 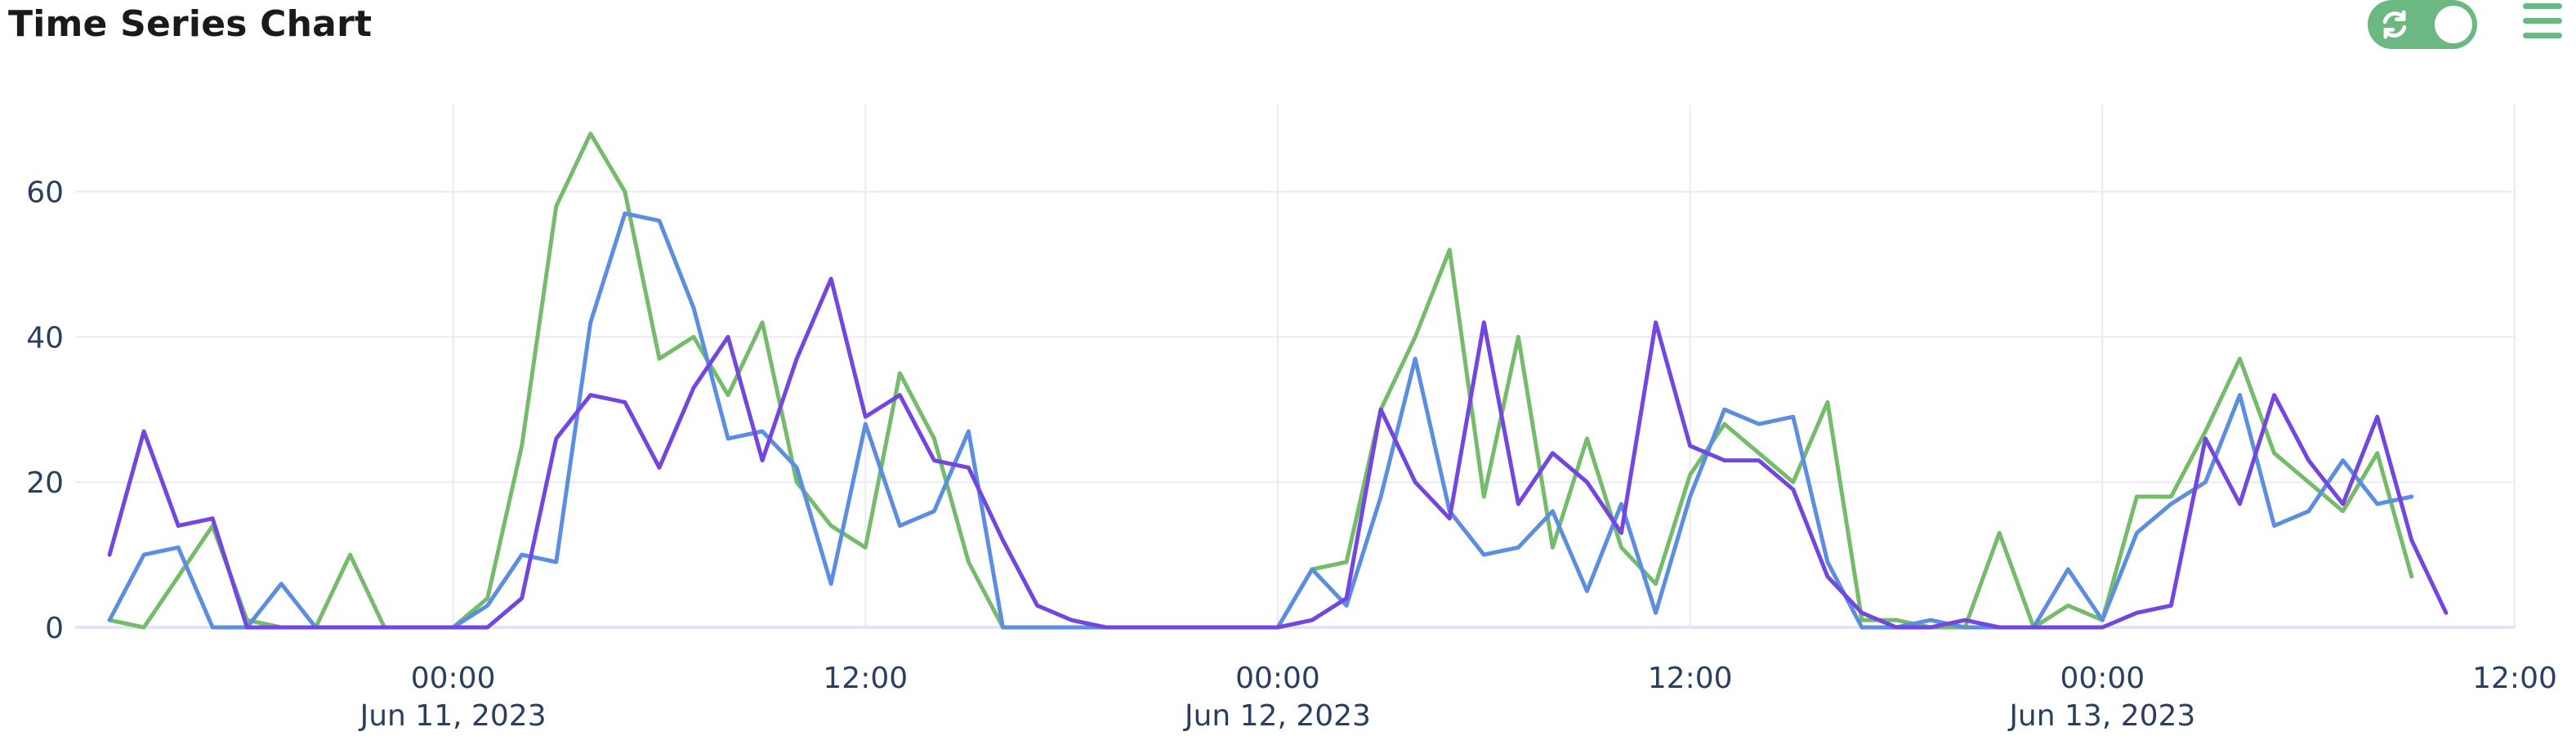 I want to click on x-tick-date-label: Jun 13, 2023, so click(x=2101, y=716).